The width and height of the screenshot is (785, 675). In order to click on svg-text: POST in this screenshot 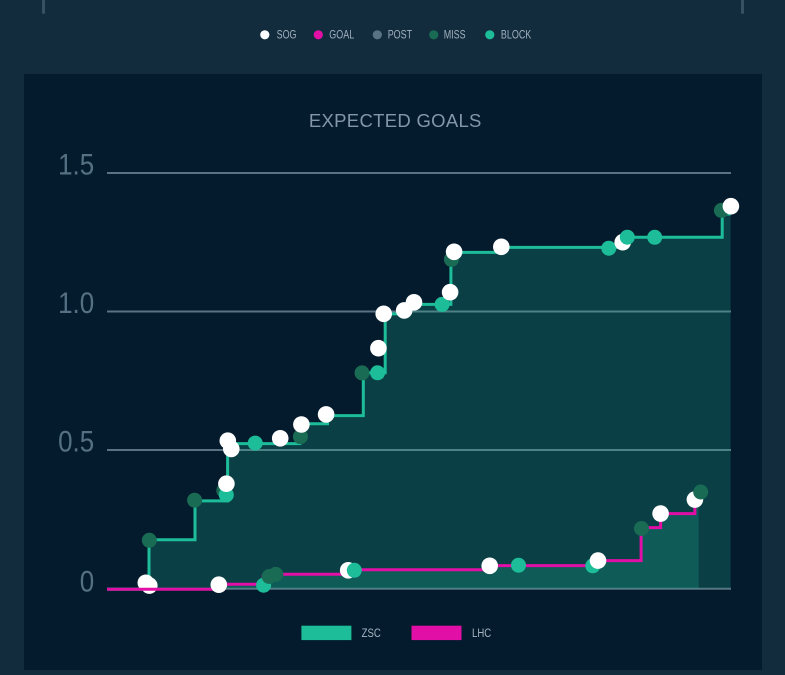, I will do `click(400, 36)`.